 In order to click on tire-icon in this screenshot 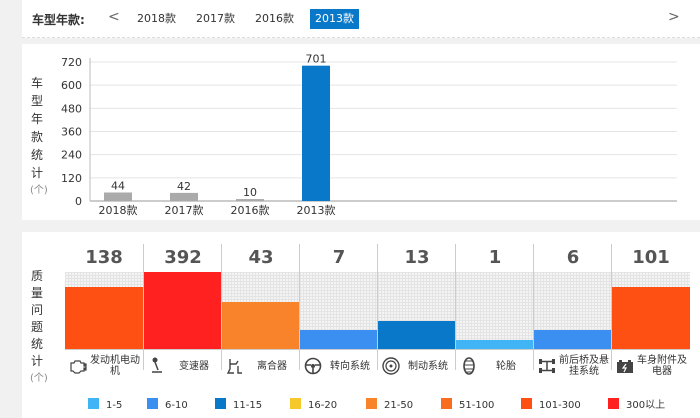, I will do `click(469, 366)`.